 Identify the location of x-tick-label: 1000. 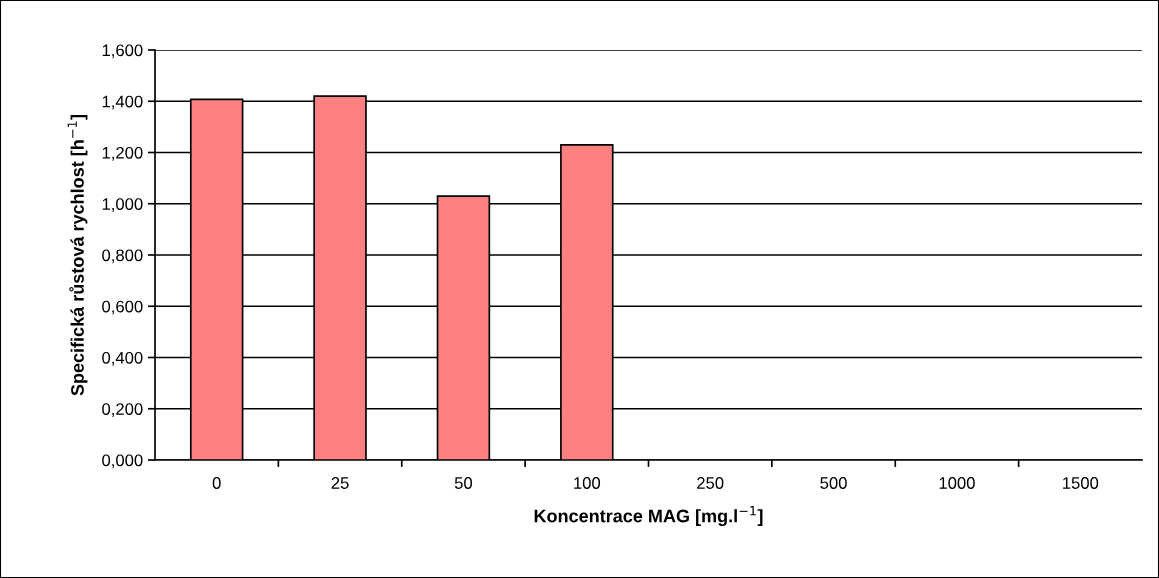
(957, 483).